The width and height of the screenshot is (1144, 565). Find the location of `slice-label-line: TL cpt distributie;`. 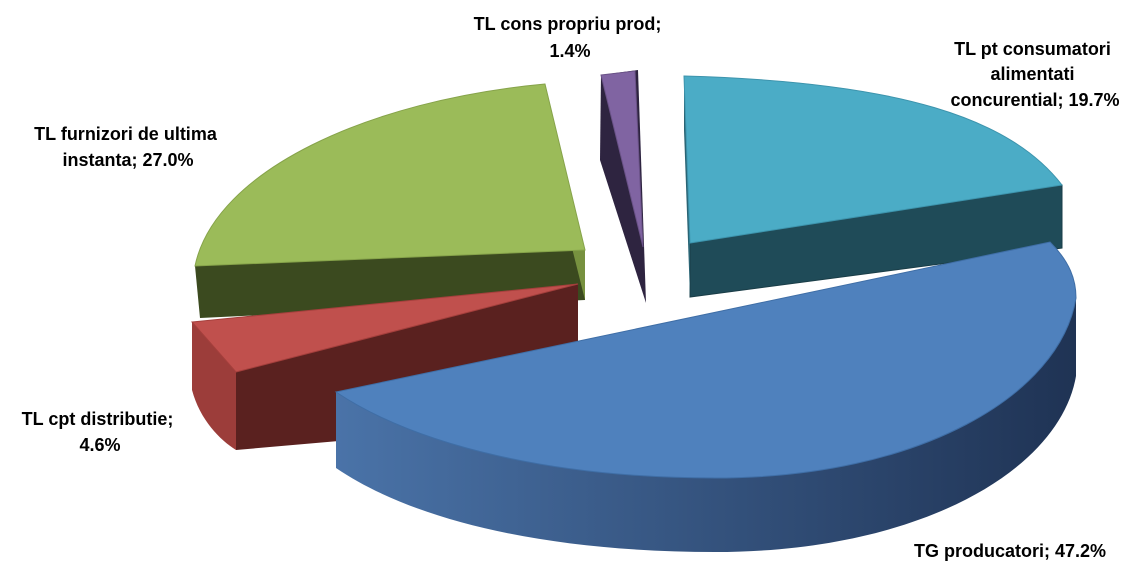

slice-label-line: TL cpt distributie; is located at coordinates (98, 419).